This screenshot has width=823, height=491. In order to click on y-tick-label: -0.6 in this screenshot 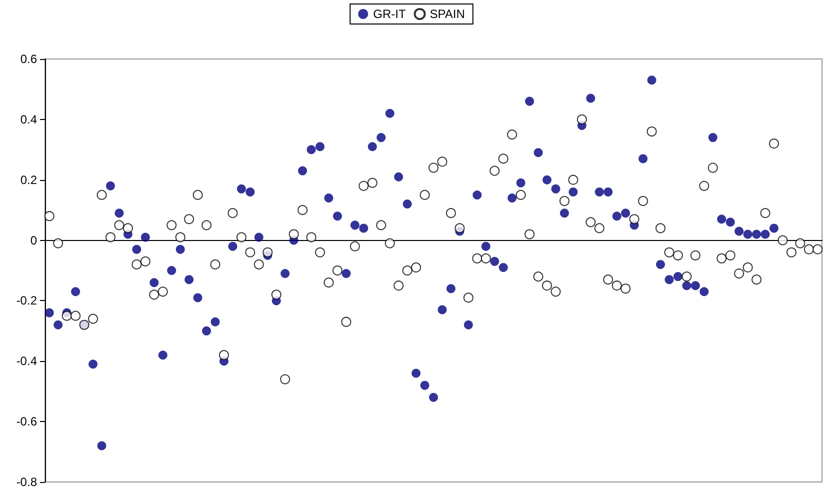, I will do `click(27, 421)`.